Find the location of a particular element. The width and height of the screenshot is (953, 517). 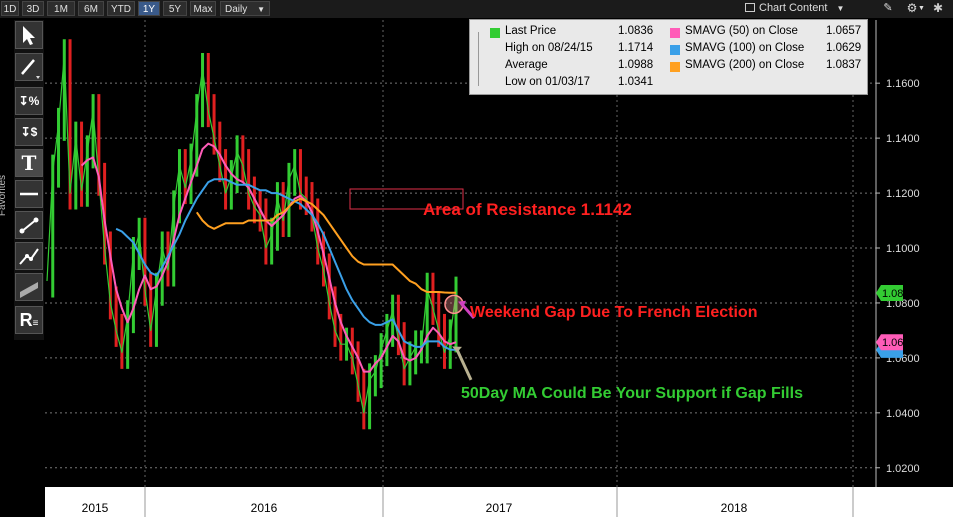

cursor-tool-icon is located at coordinates (29, 35).